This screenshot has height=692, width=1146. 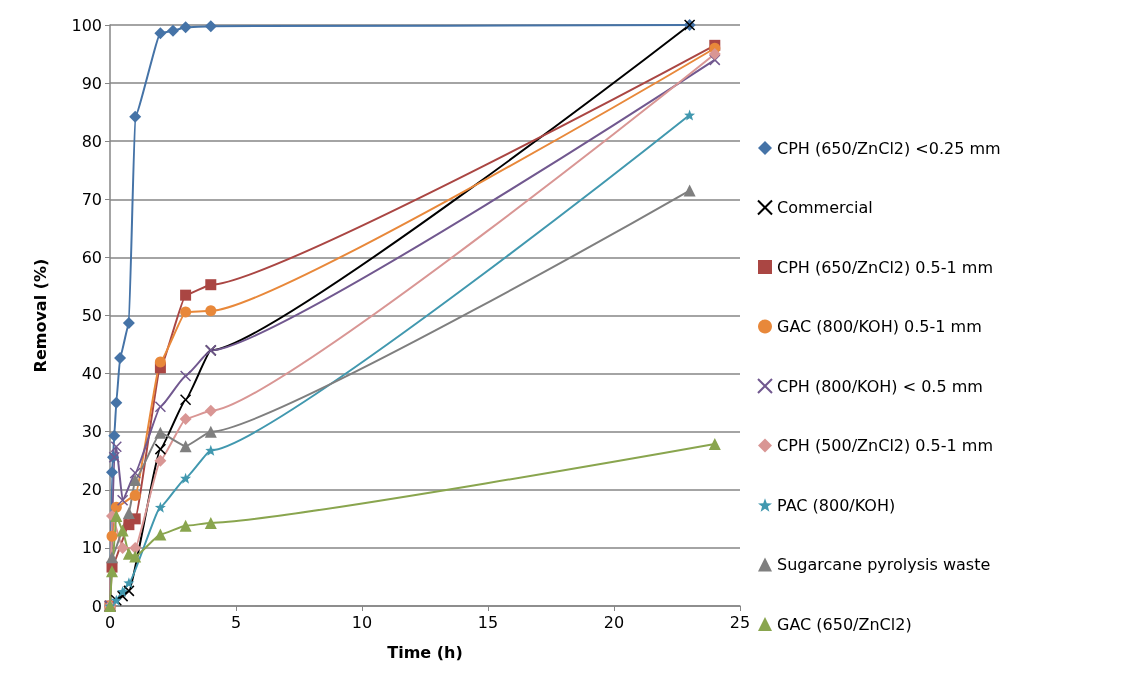 What do you see at coordinates (884, 564) in the screenshot?
I see `legend-label: Sugarcane pyrolysis waste` at bounding box center [884, 564].